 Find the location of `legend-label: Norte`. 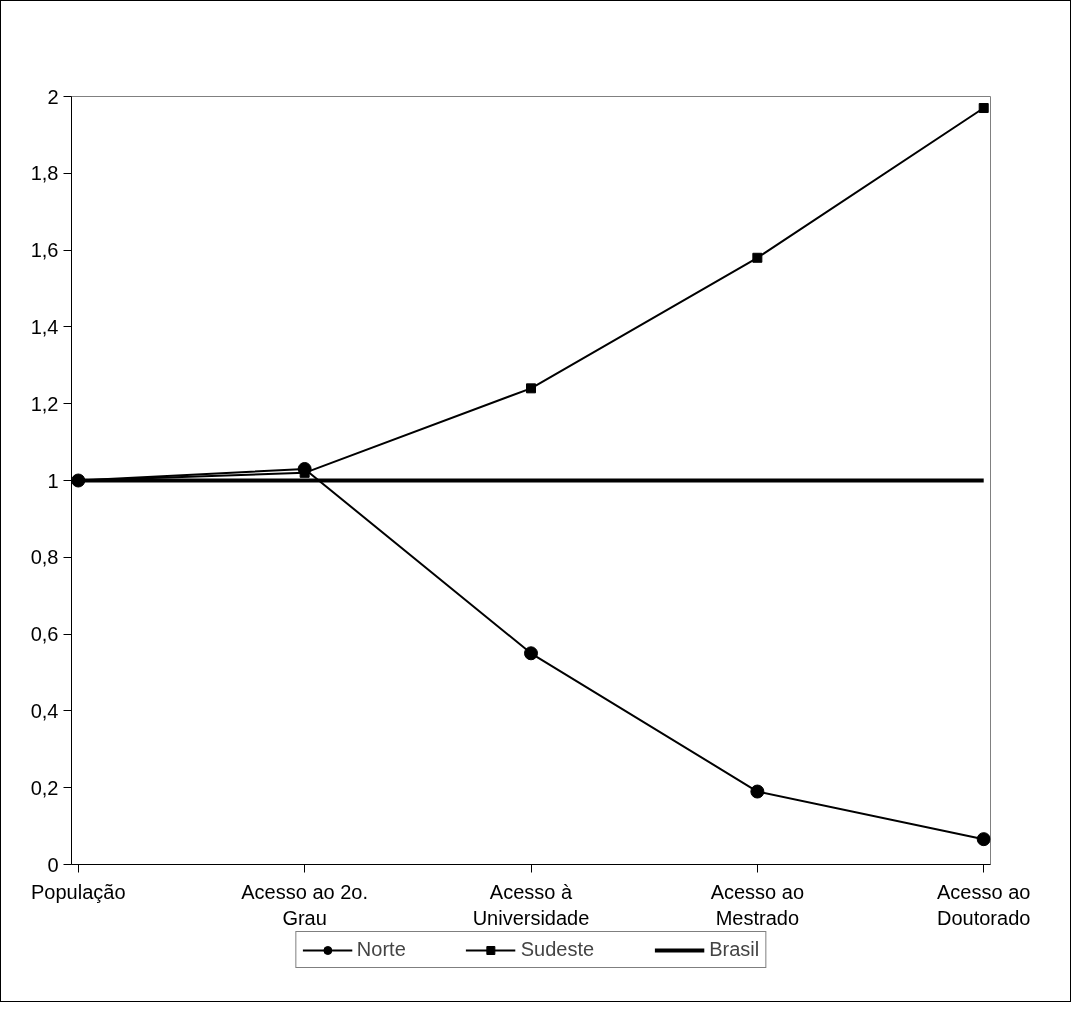

legend-label: Norte is located at coordinates (381, 949).